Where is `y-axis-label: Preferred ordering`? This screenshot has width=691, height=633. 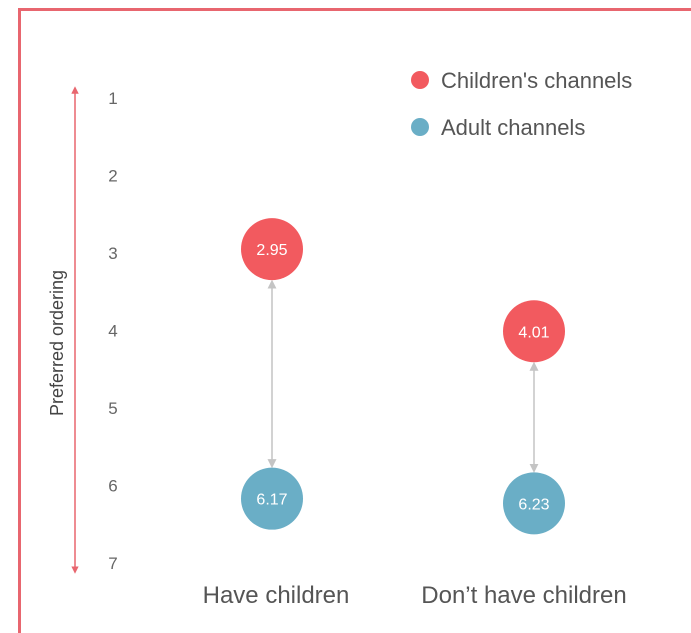 y-axis-label: Preferred ordering is located at coordinates (57, 343).